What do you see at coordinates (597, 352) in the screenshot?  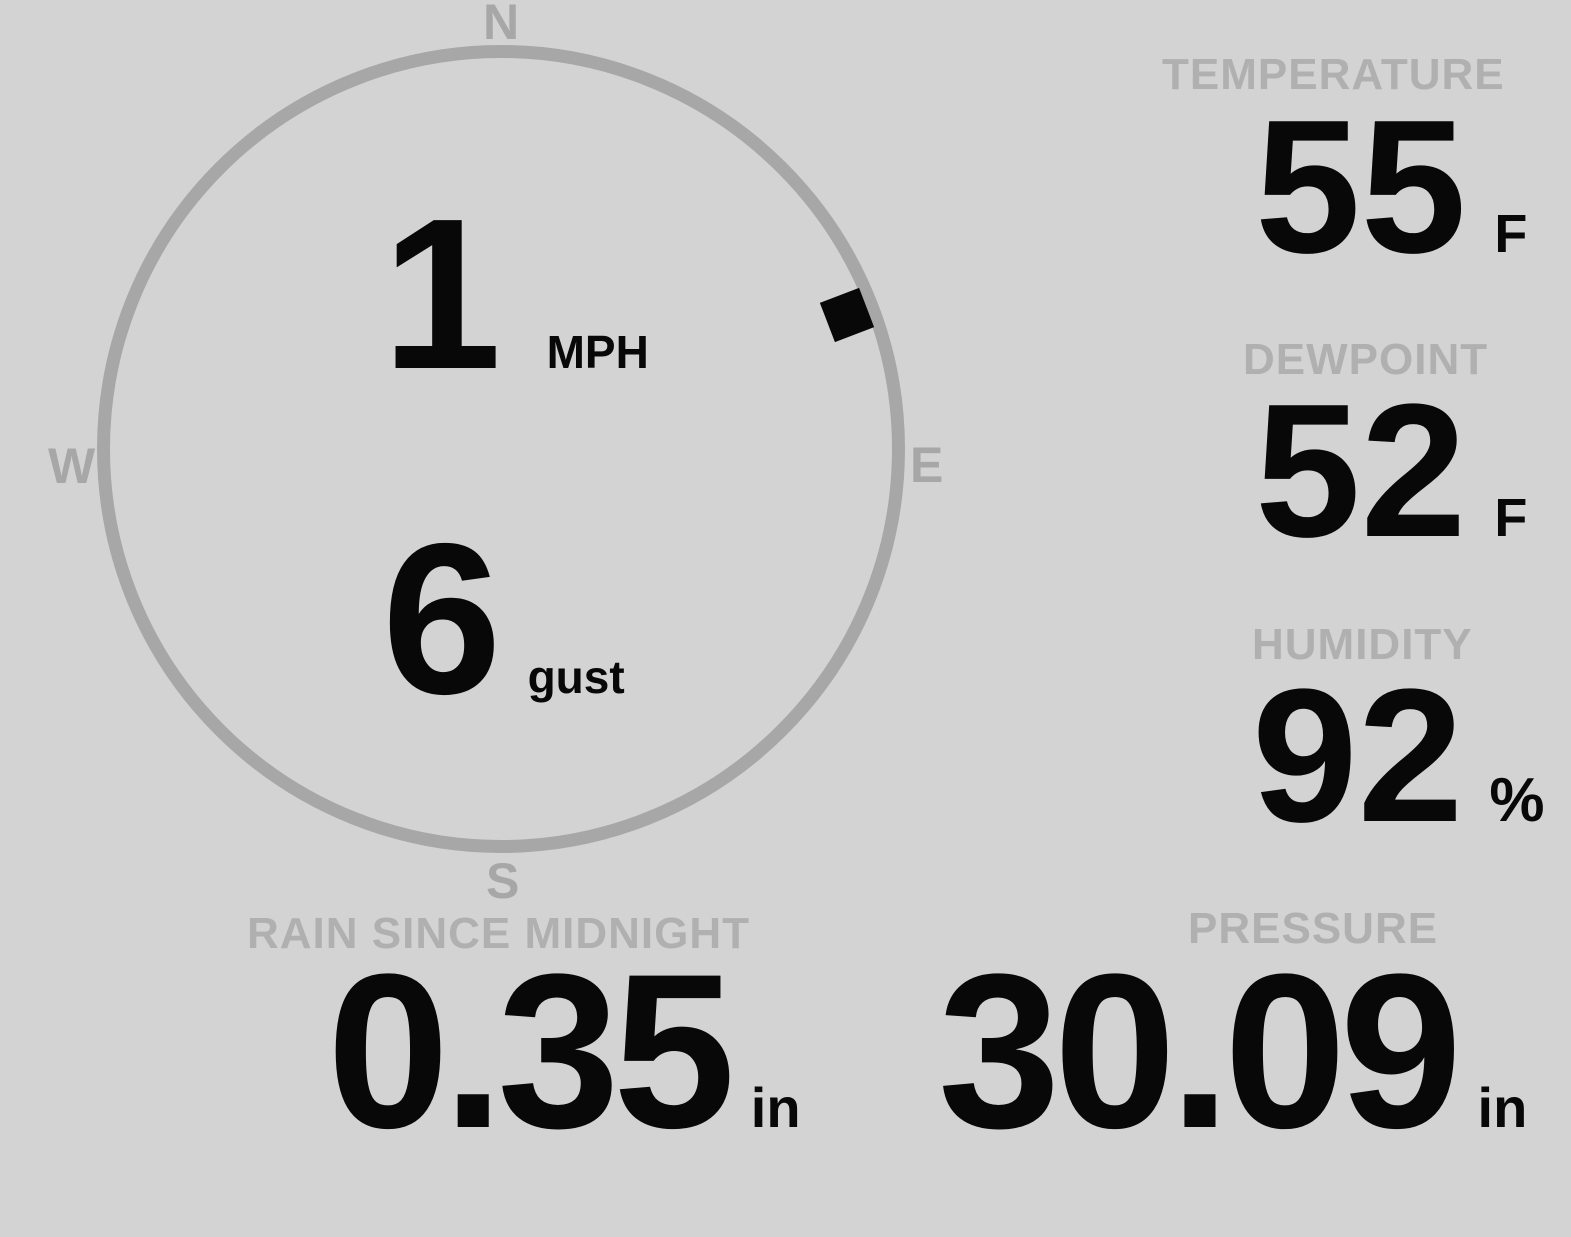 I see `wind-speed-unit: MPH` at bounding box center [597, 352].